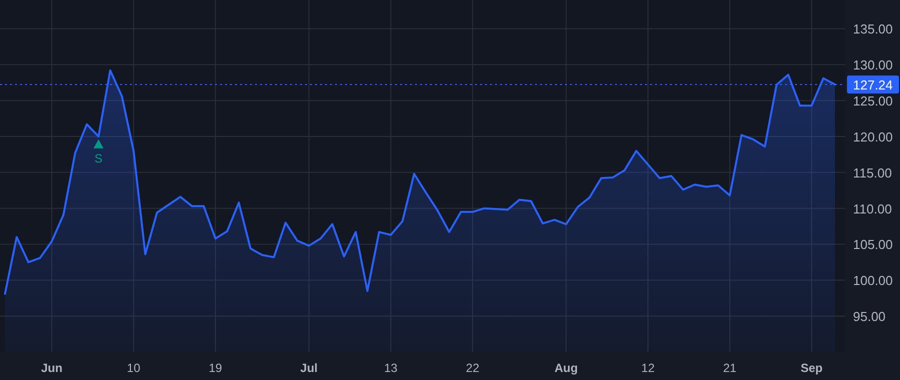 Image resolution: width=900 pixels, height=380 pixels. What do you see at coordinates (873, 65) in the screenshot?
I see `y-tick-label: 130.00` at bounding box center [873, 65].